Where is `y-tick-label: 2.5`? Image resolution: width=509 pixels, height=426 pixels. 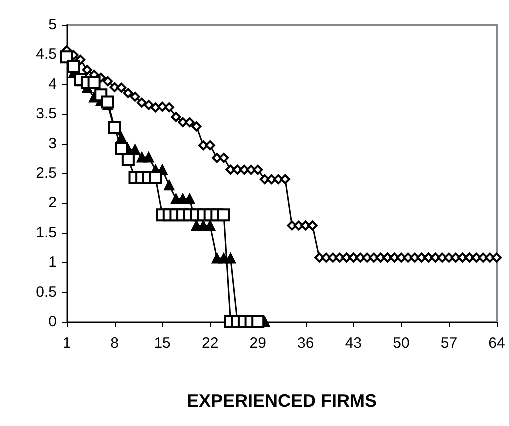 y-tick-label: 2.5 is located at coordinates (46, 173).